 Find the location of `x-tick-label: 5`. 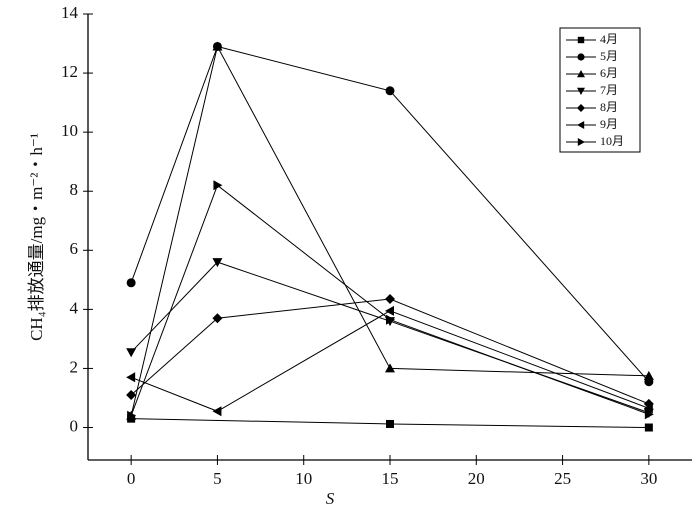

x-tick-label: 5 is located at coordinates (217, 478).